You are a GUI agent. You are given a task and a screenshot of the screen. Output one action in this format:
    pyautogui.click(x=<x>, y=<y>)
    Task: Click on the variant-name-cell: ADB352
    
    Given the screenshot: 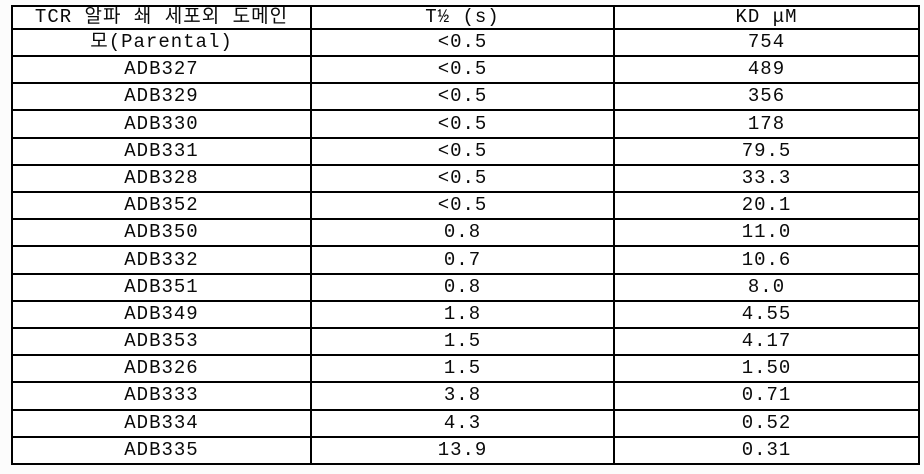 What is the action you would take?
    pyautogui.click(x=161, y=206)
    